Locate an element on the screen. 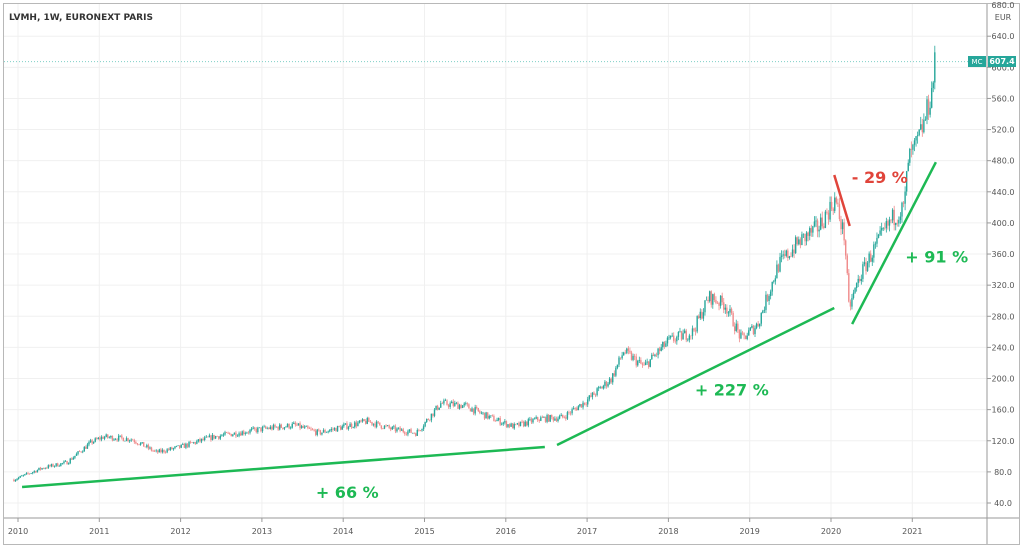 This screenshot has height=549, width=1024. time-tick-label: 2016 is located at coordinates (506, 531).